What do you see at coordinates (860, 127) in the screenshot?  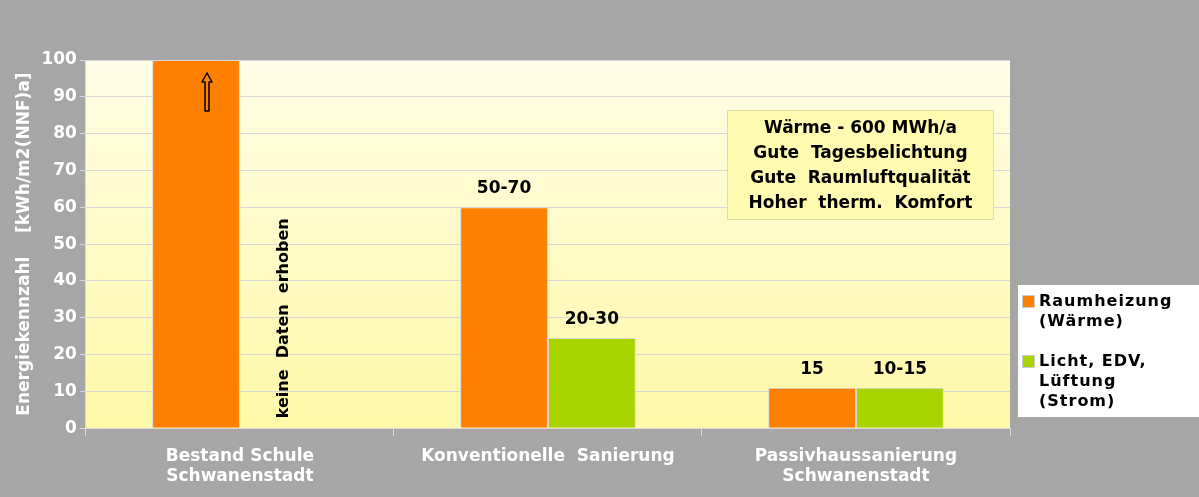 I see `annotation: Wärme - 600 MWh/a` at bounding box center [860, 127].